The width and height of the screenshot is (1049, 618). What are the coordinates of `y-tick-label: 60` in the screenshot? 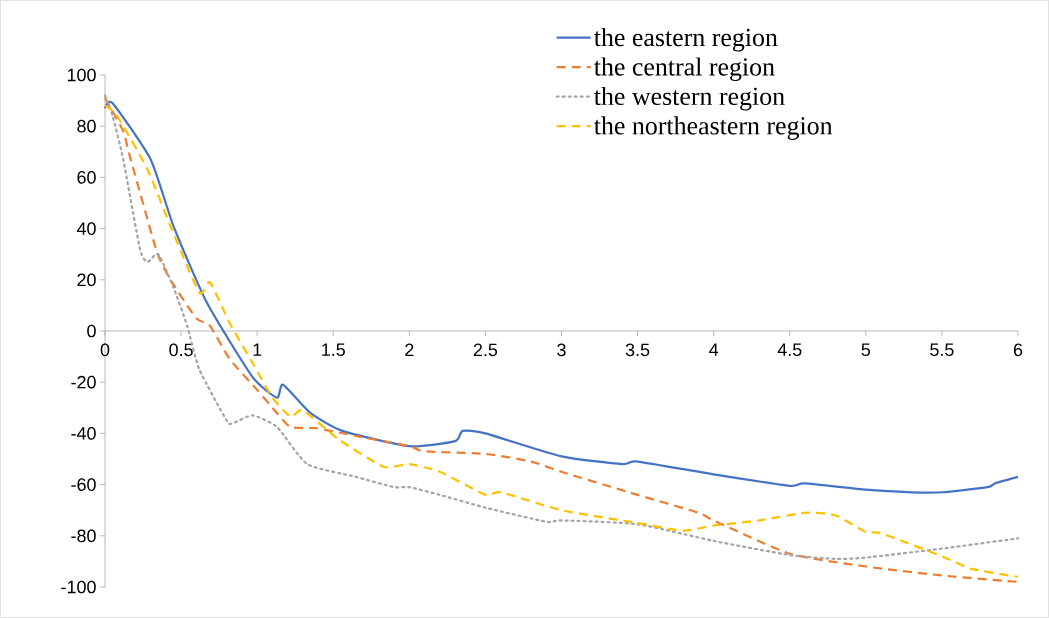 It's located at (86, 177).